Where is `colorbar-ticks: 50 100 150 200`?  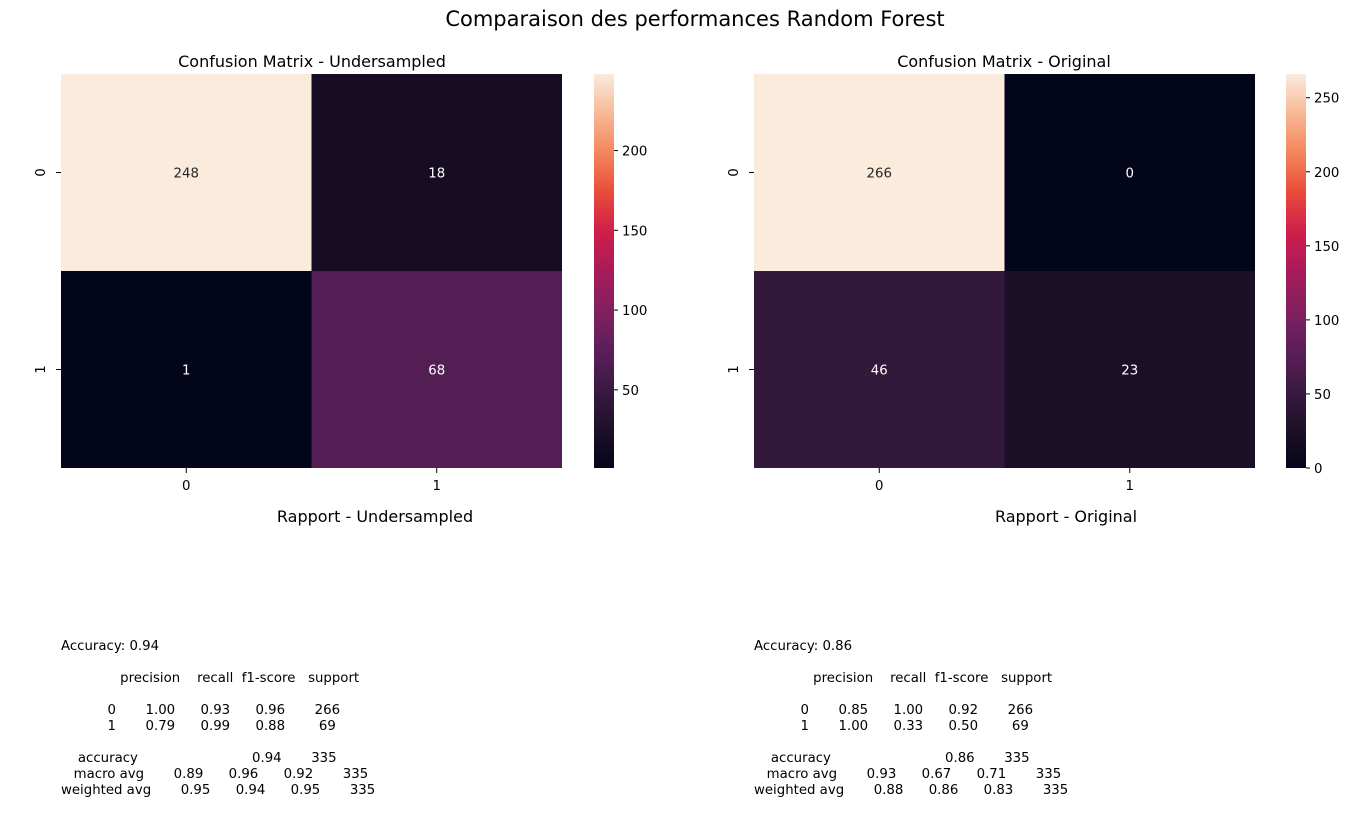 colorbar-ticks: 50 100 150 200 is located at coordinates (630, 272).